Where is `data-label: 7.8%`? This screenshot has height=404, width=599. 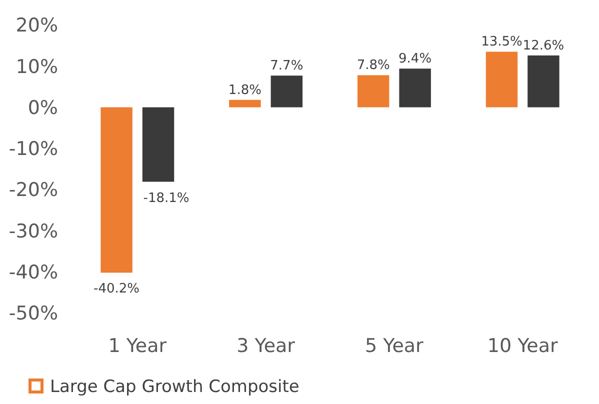 data-label: 7.8% is located at coordinates (373, 66).